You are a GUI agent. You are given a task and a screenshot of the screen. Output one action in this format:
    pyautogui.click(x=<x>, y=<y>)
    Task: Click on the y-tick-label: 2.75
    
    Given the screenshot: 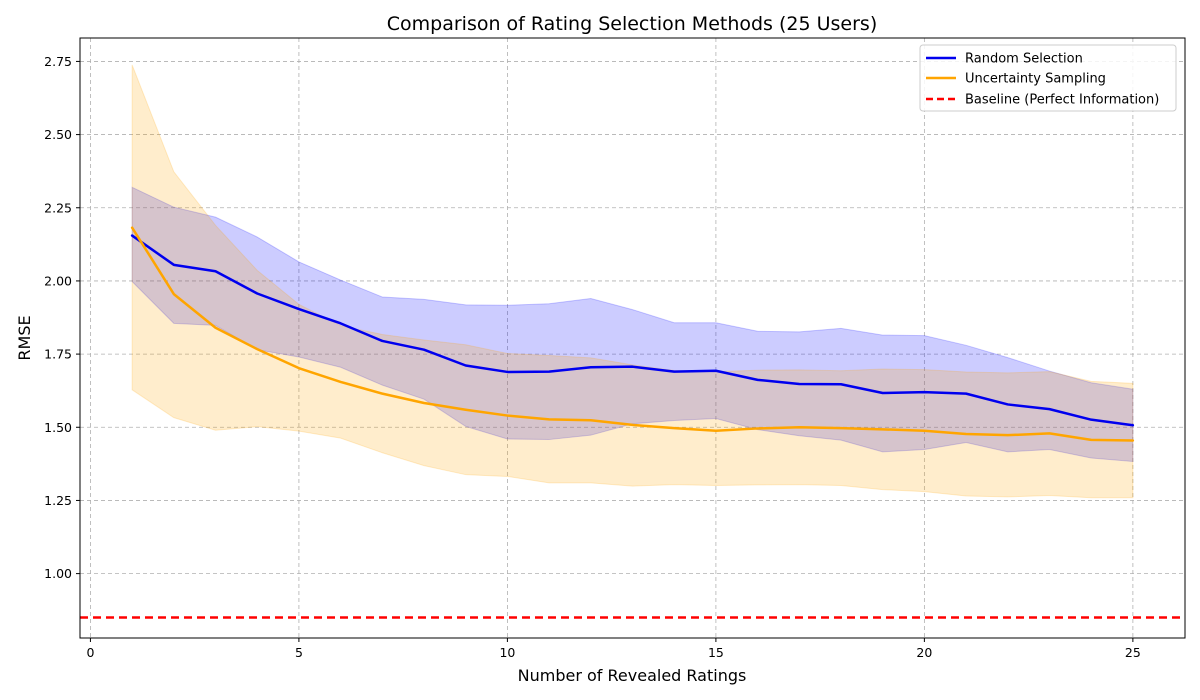 What is the action you would take?
    pyautogui.click(x=58, y=61)
    